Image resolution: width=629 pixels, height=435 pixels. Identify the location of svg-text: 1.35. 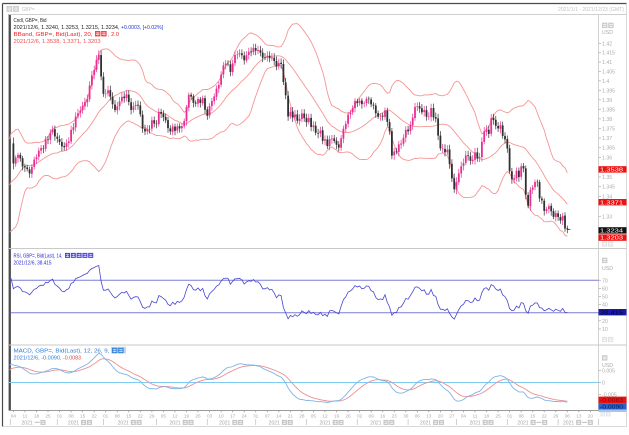
(607, 178).